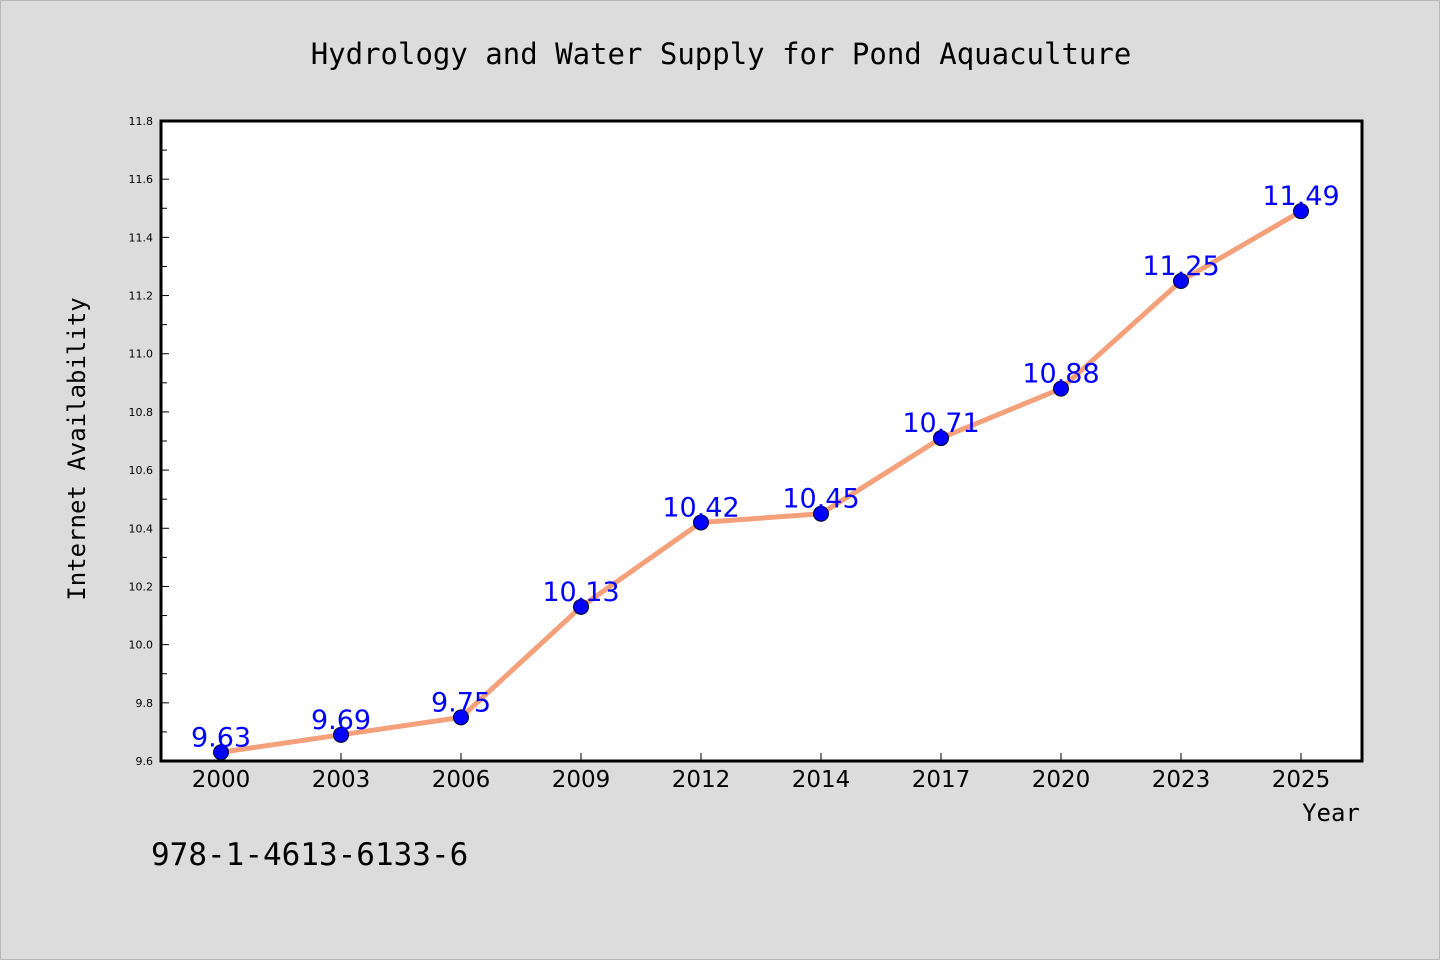 The width and height of the screenshot is (1440, 960). Describe the element at coordinates (141, 296) in the screenshot. I see `y-tick-label: 11.2` at that location.